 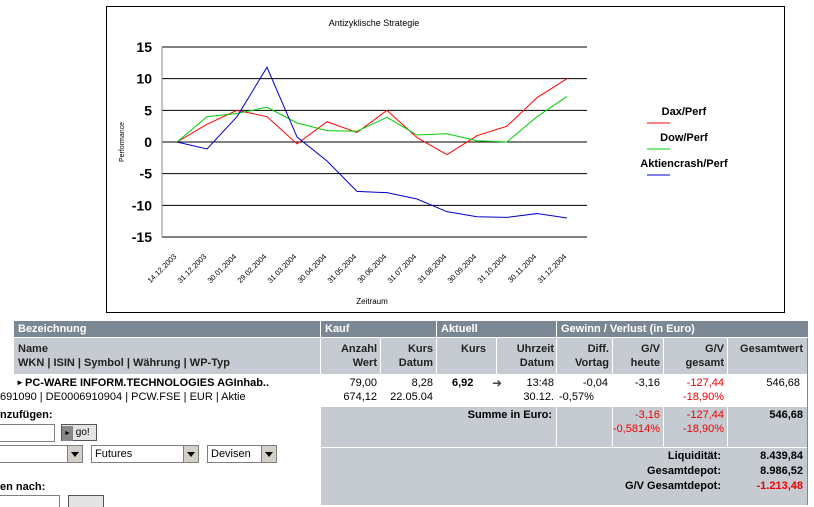 What do you see at coordinates (41, 454) in the screenshot?
I see `type-select` at bounding box center [41, 454].